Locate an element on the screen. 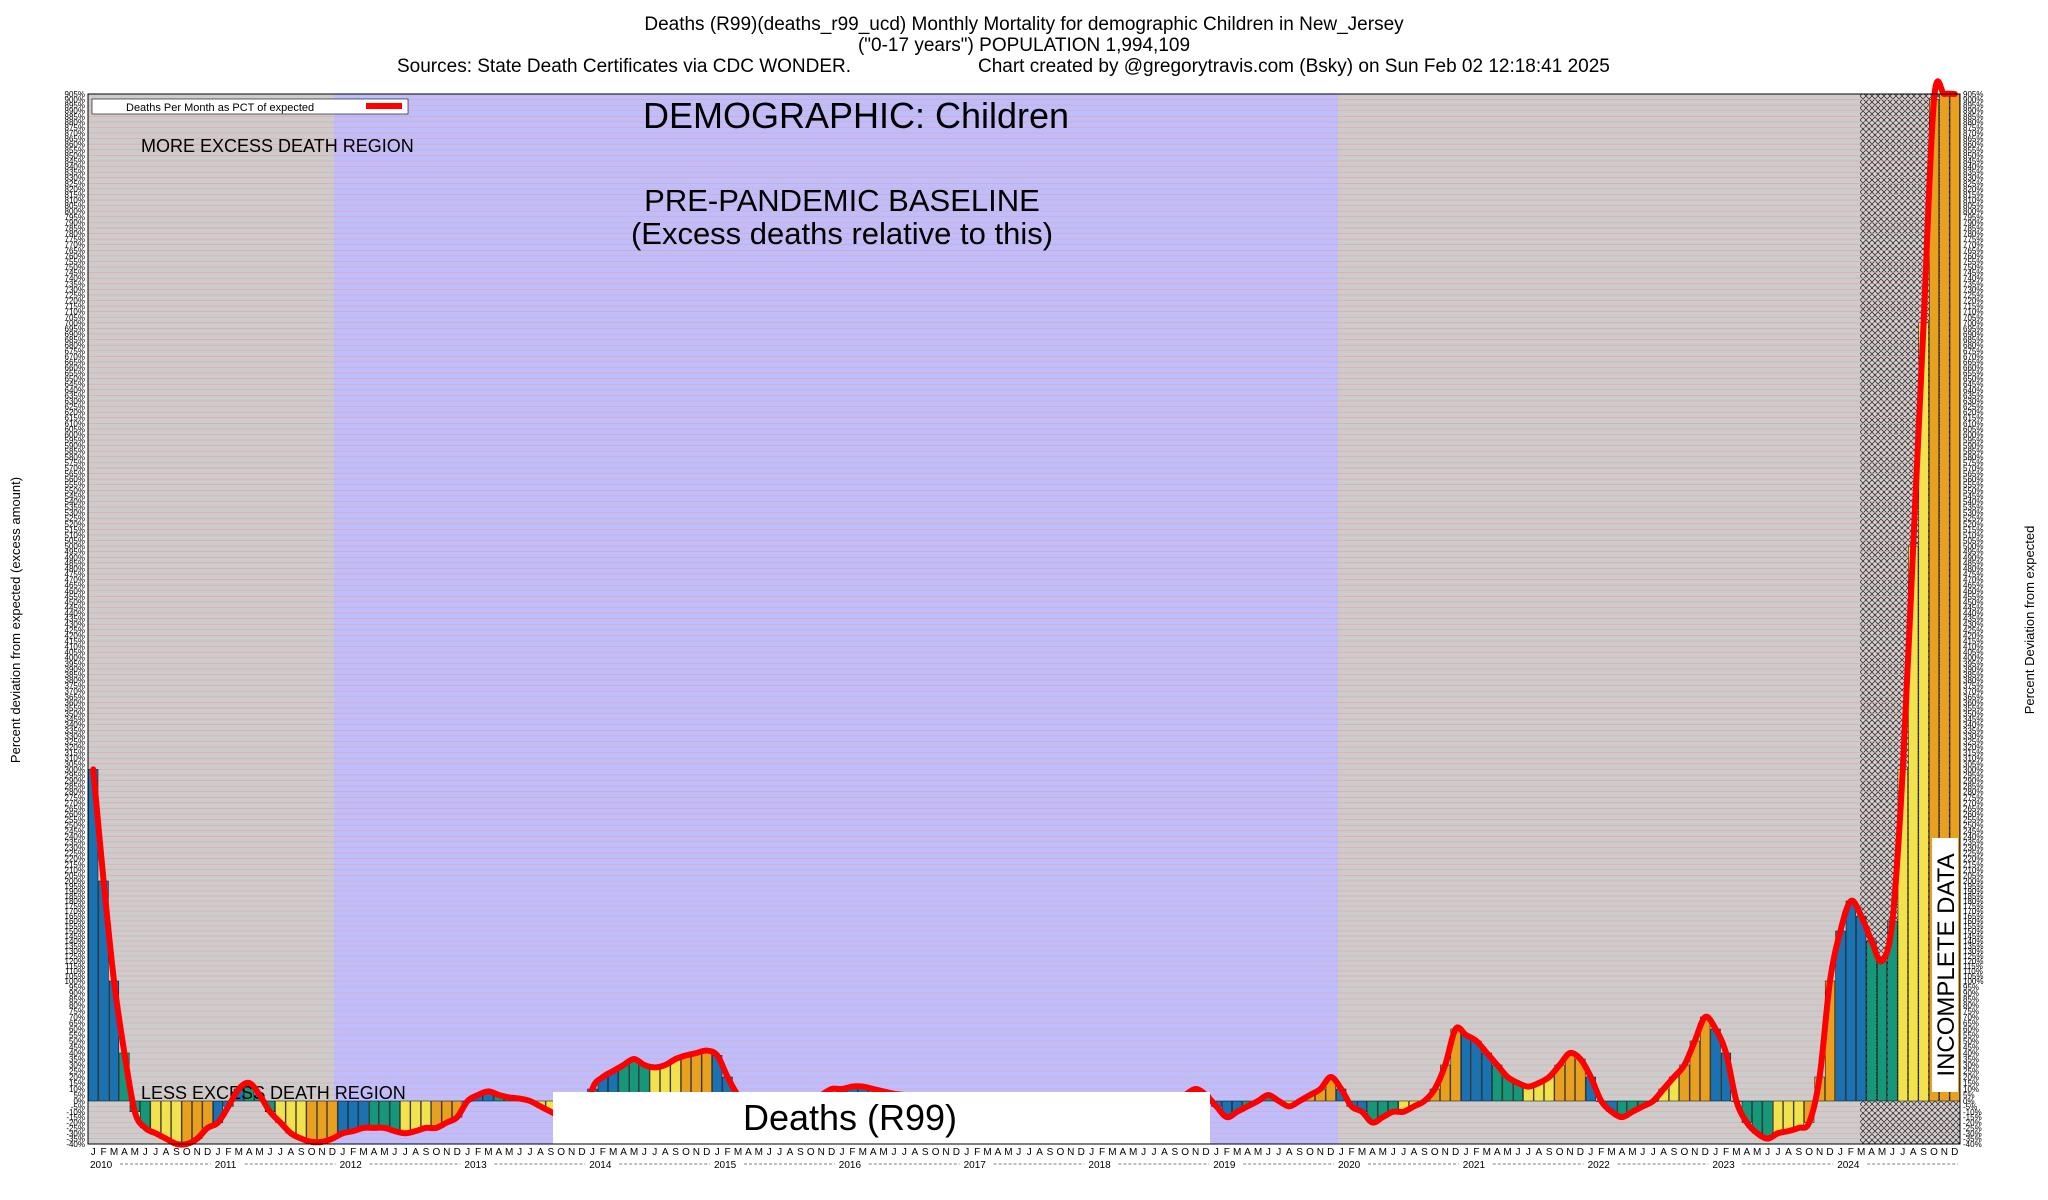  y-tick-label-right: 690% is located at coordinates (1973, 334).